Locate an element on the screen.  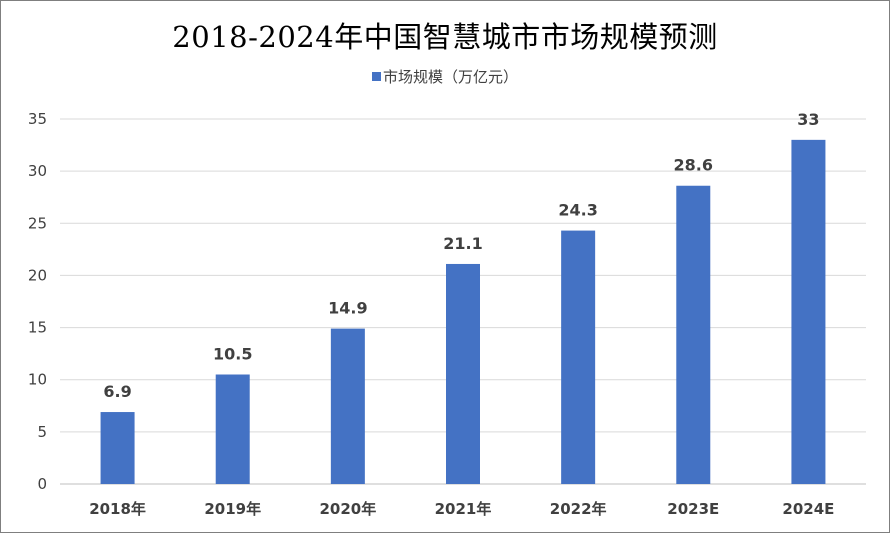
legend-item: 市场规模（万亿元） is located at coordinates (444, 76).